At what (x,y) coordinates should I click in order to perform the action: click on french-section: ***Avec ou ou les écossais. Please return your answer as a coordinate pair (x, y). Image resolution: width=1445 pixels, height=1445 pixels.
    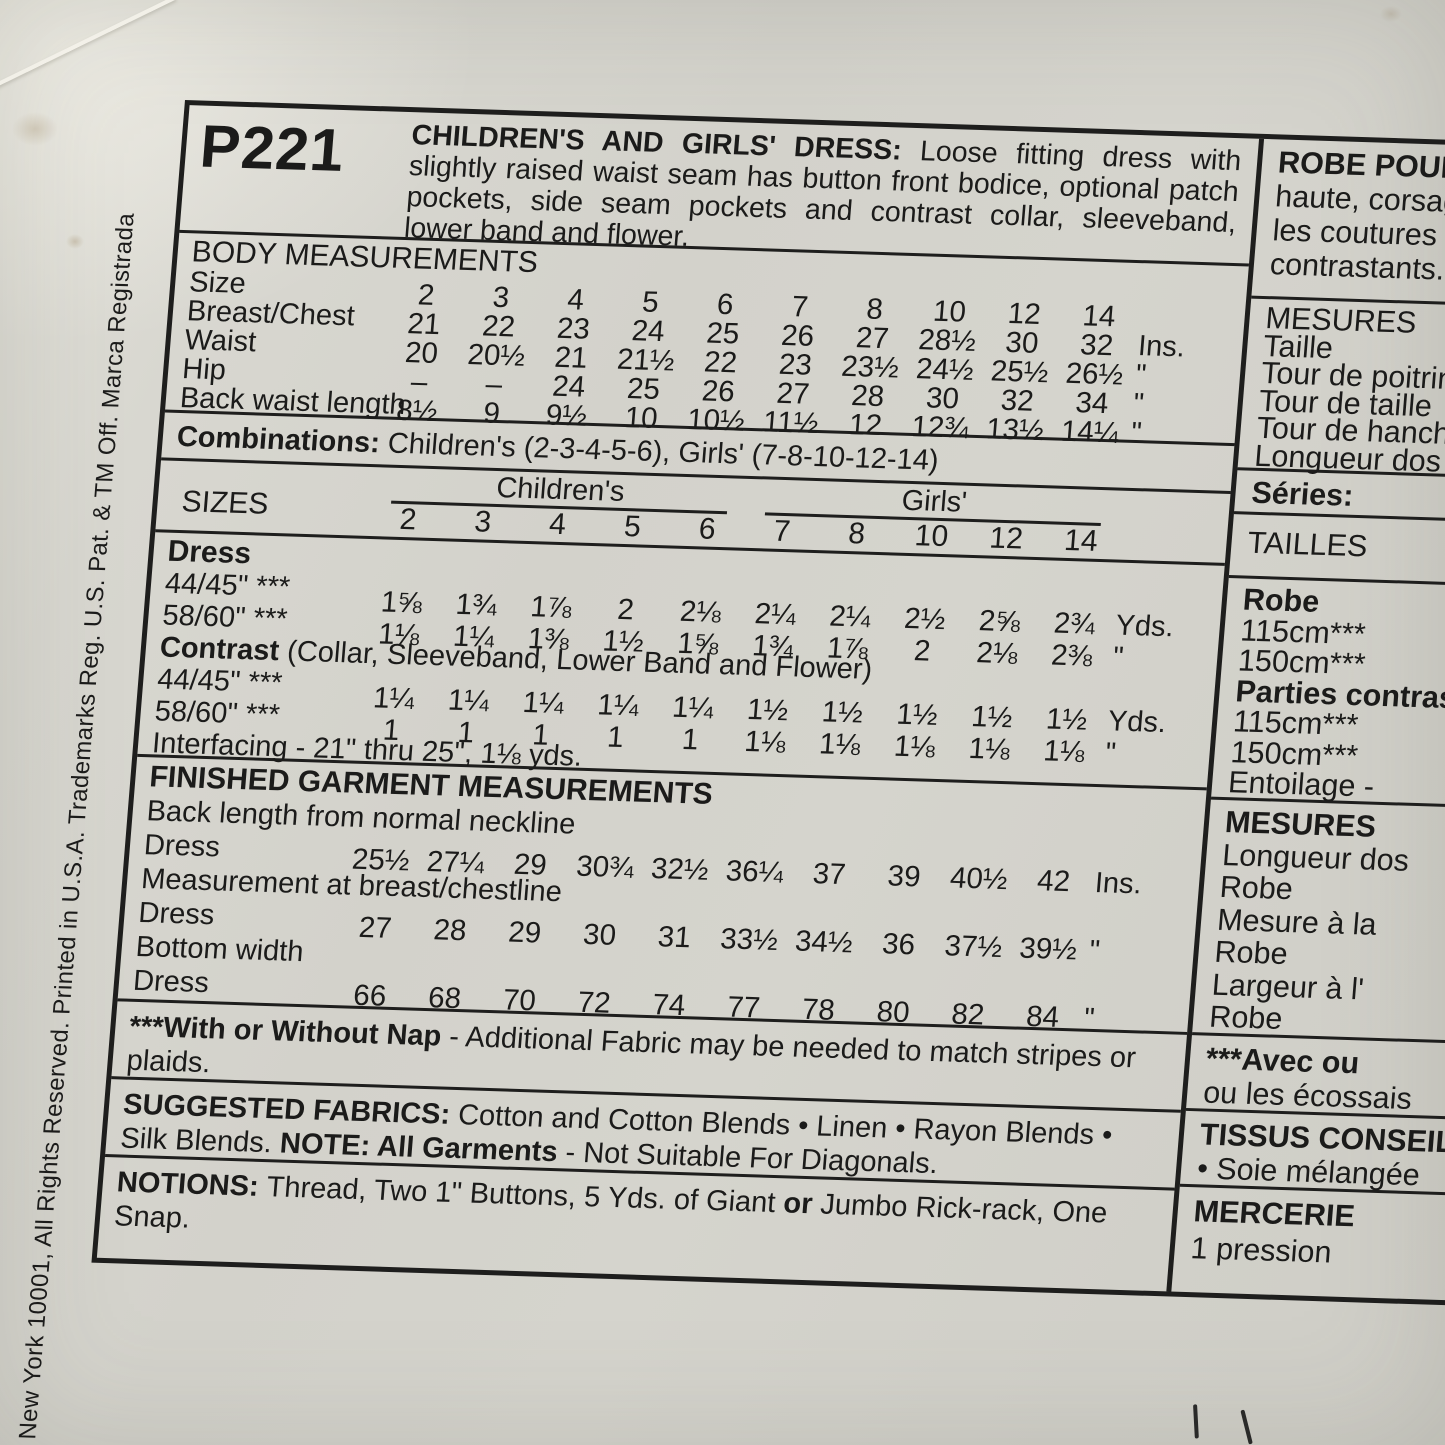
    Looking at the image, I should click on (1315, 1078).